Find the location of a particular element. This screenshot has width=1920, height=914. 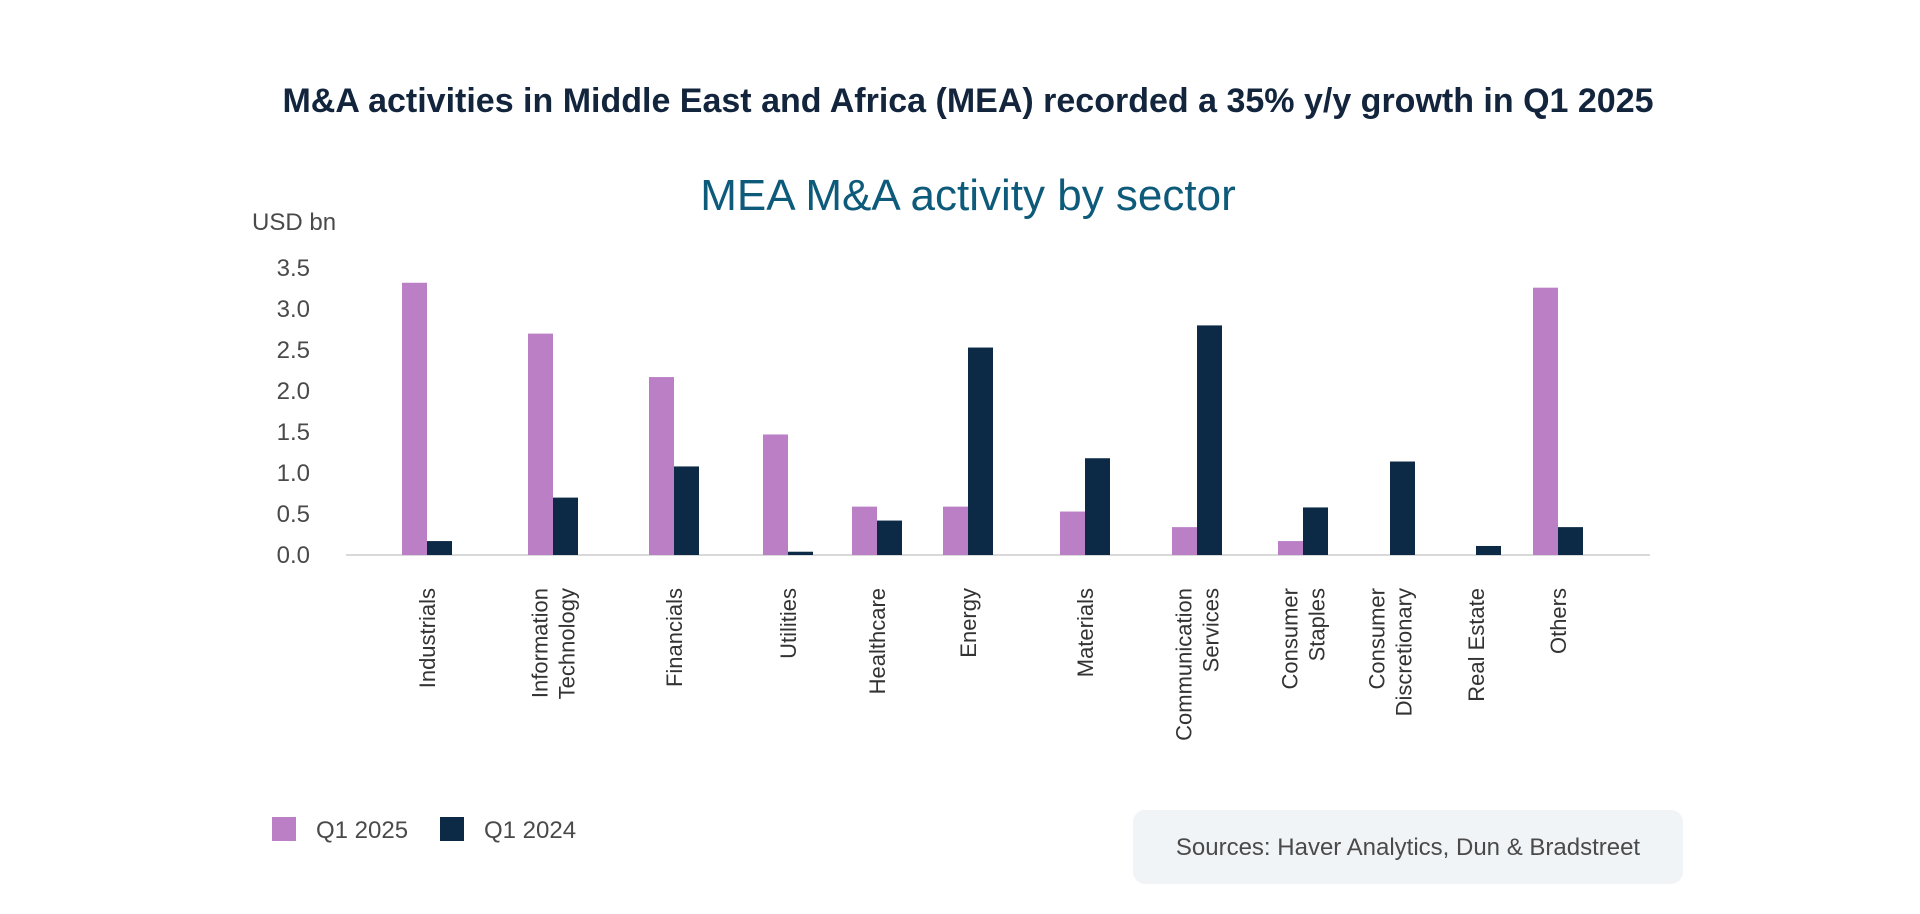

x-tick-label-6-line-0: Materials is located at coordinates (1085, 632).